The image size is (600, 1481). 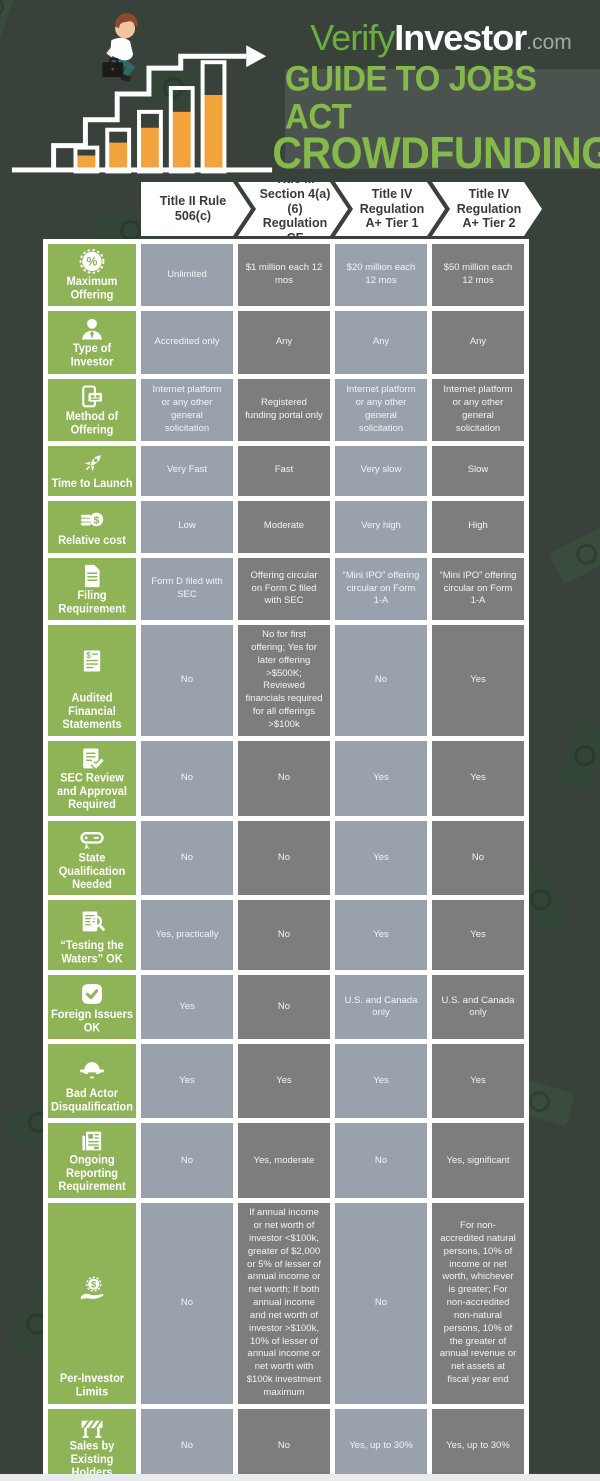 What do you see at coordinates (478, 935) in the screenshot?
I see `cell-r10-c4: Yes` at bounding box center [478, 935].